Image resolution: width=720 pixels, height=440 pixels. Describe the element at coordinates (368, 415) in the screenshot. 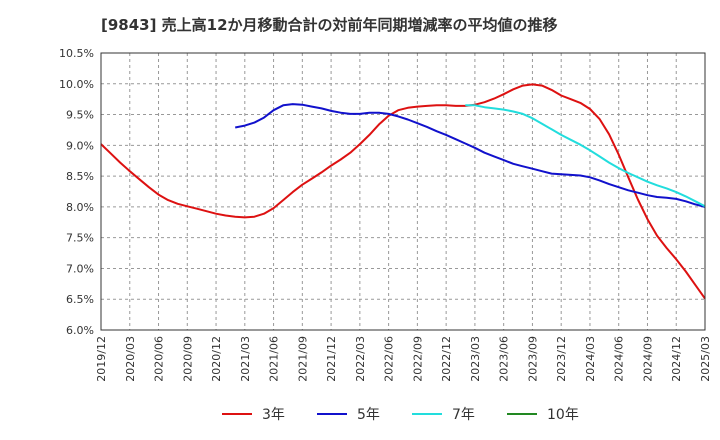

I see `legend-label: 5年` at that location.